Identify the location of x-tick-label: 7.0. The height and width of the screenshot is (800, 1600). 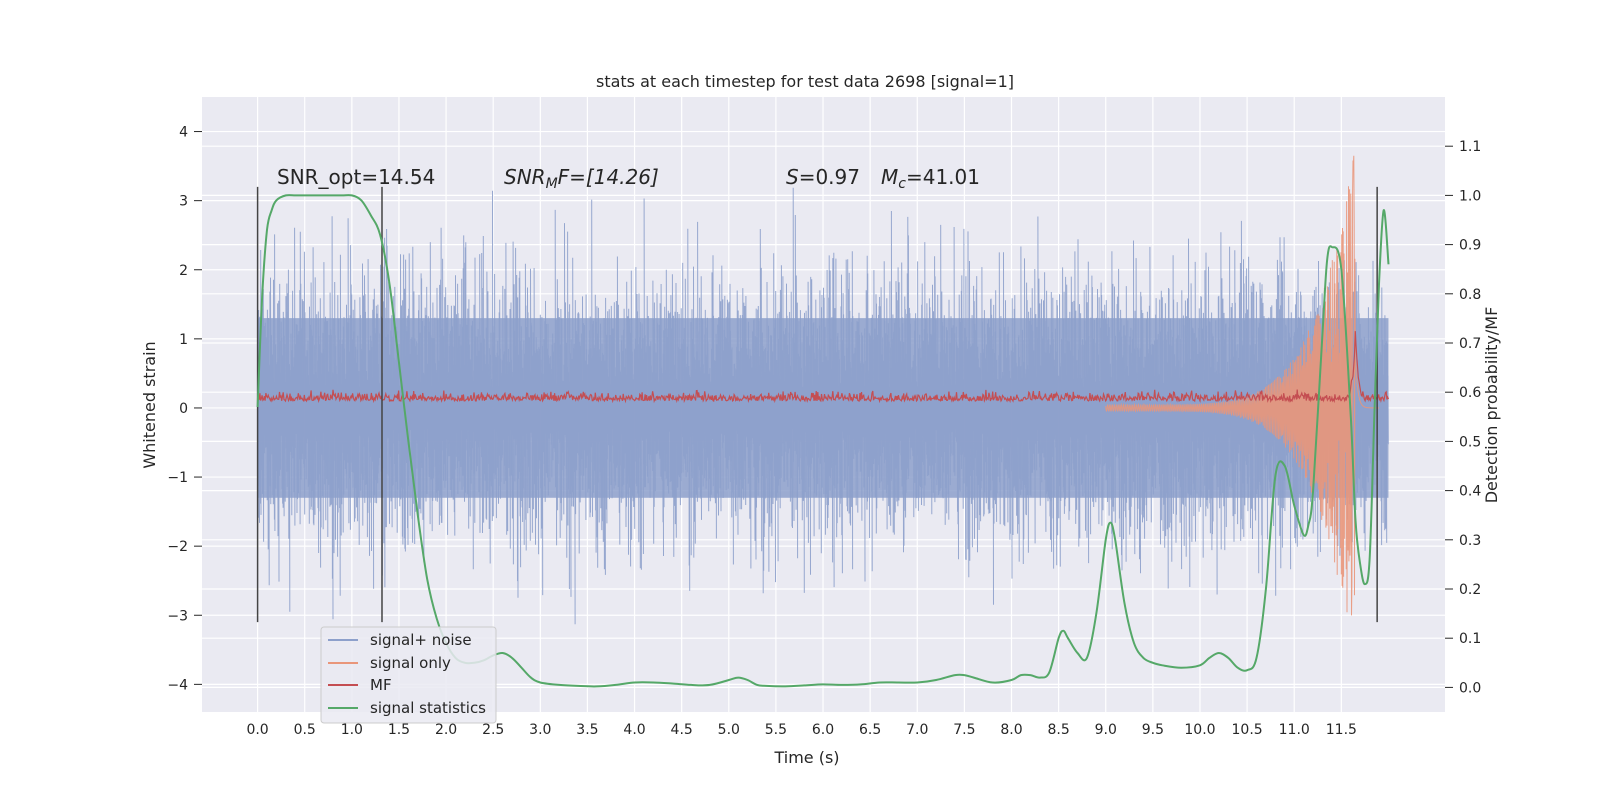
(917, 730).